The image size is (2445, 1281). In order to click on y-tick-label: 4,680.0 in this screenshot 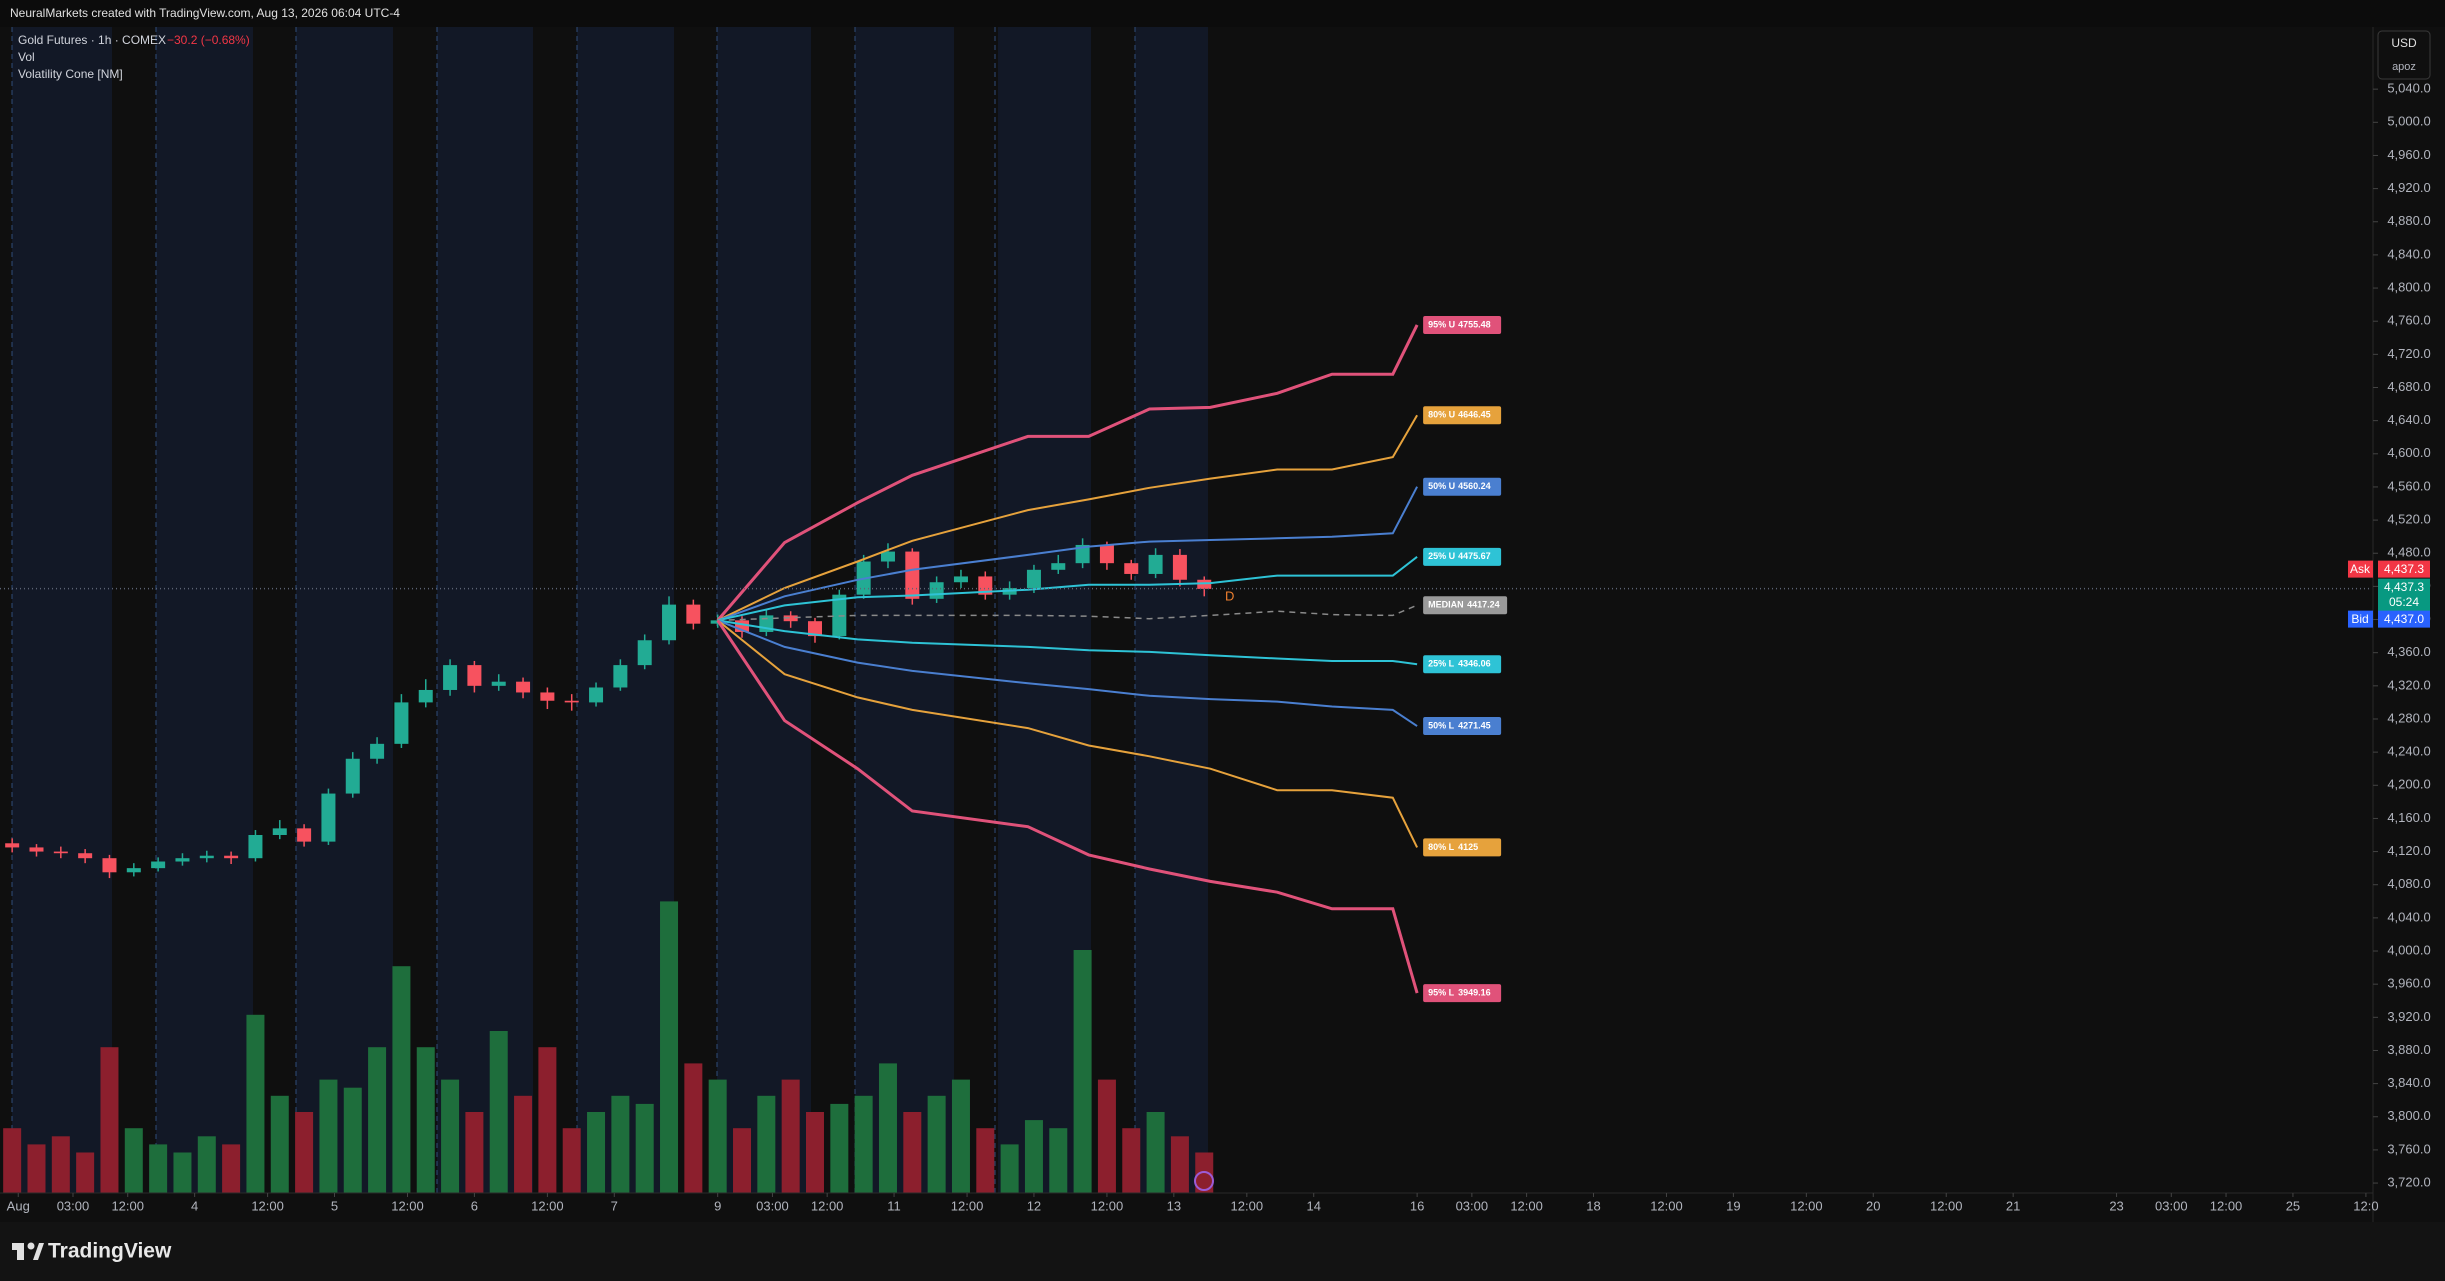, I will do `click(2408, 386)`.